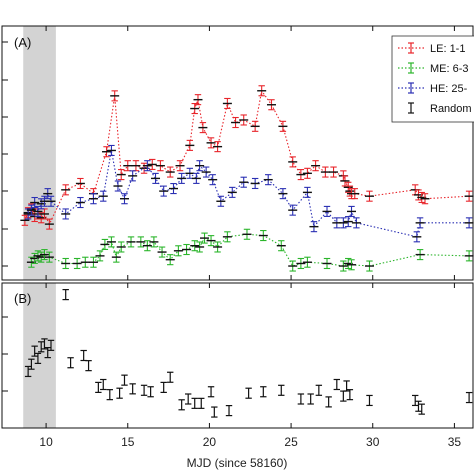  Describe the element at coordinates (432, 79) in the screenshot. I see `legend-box` at that location.